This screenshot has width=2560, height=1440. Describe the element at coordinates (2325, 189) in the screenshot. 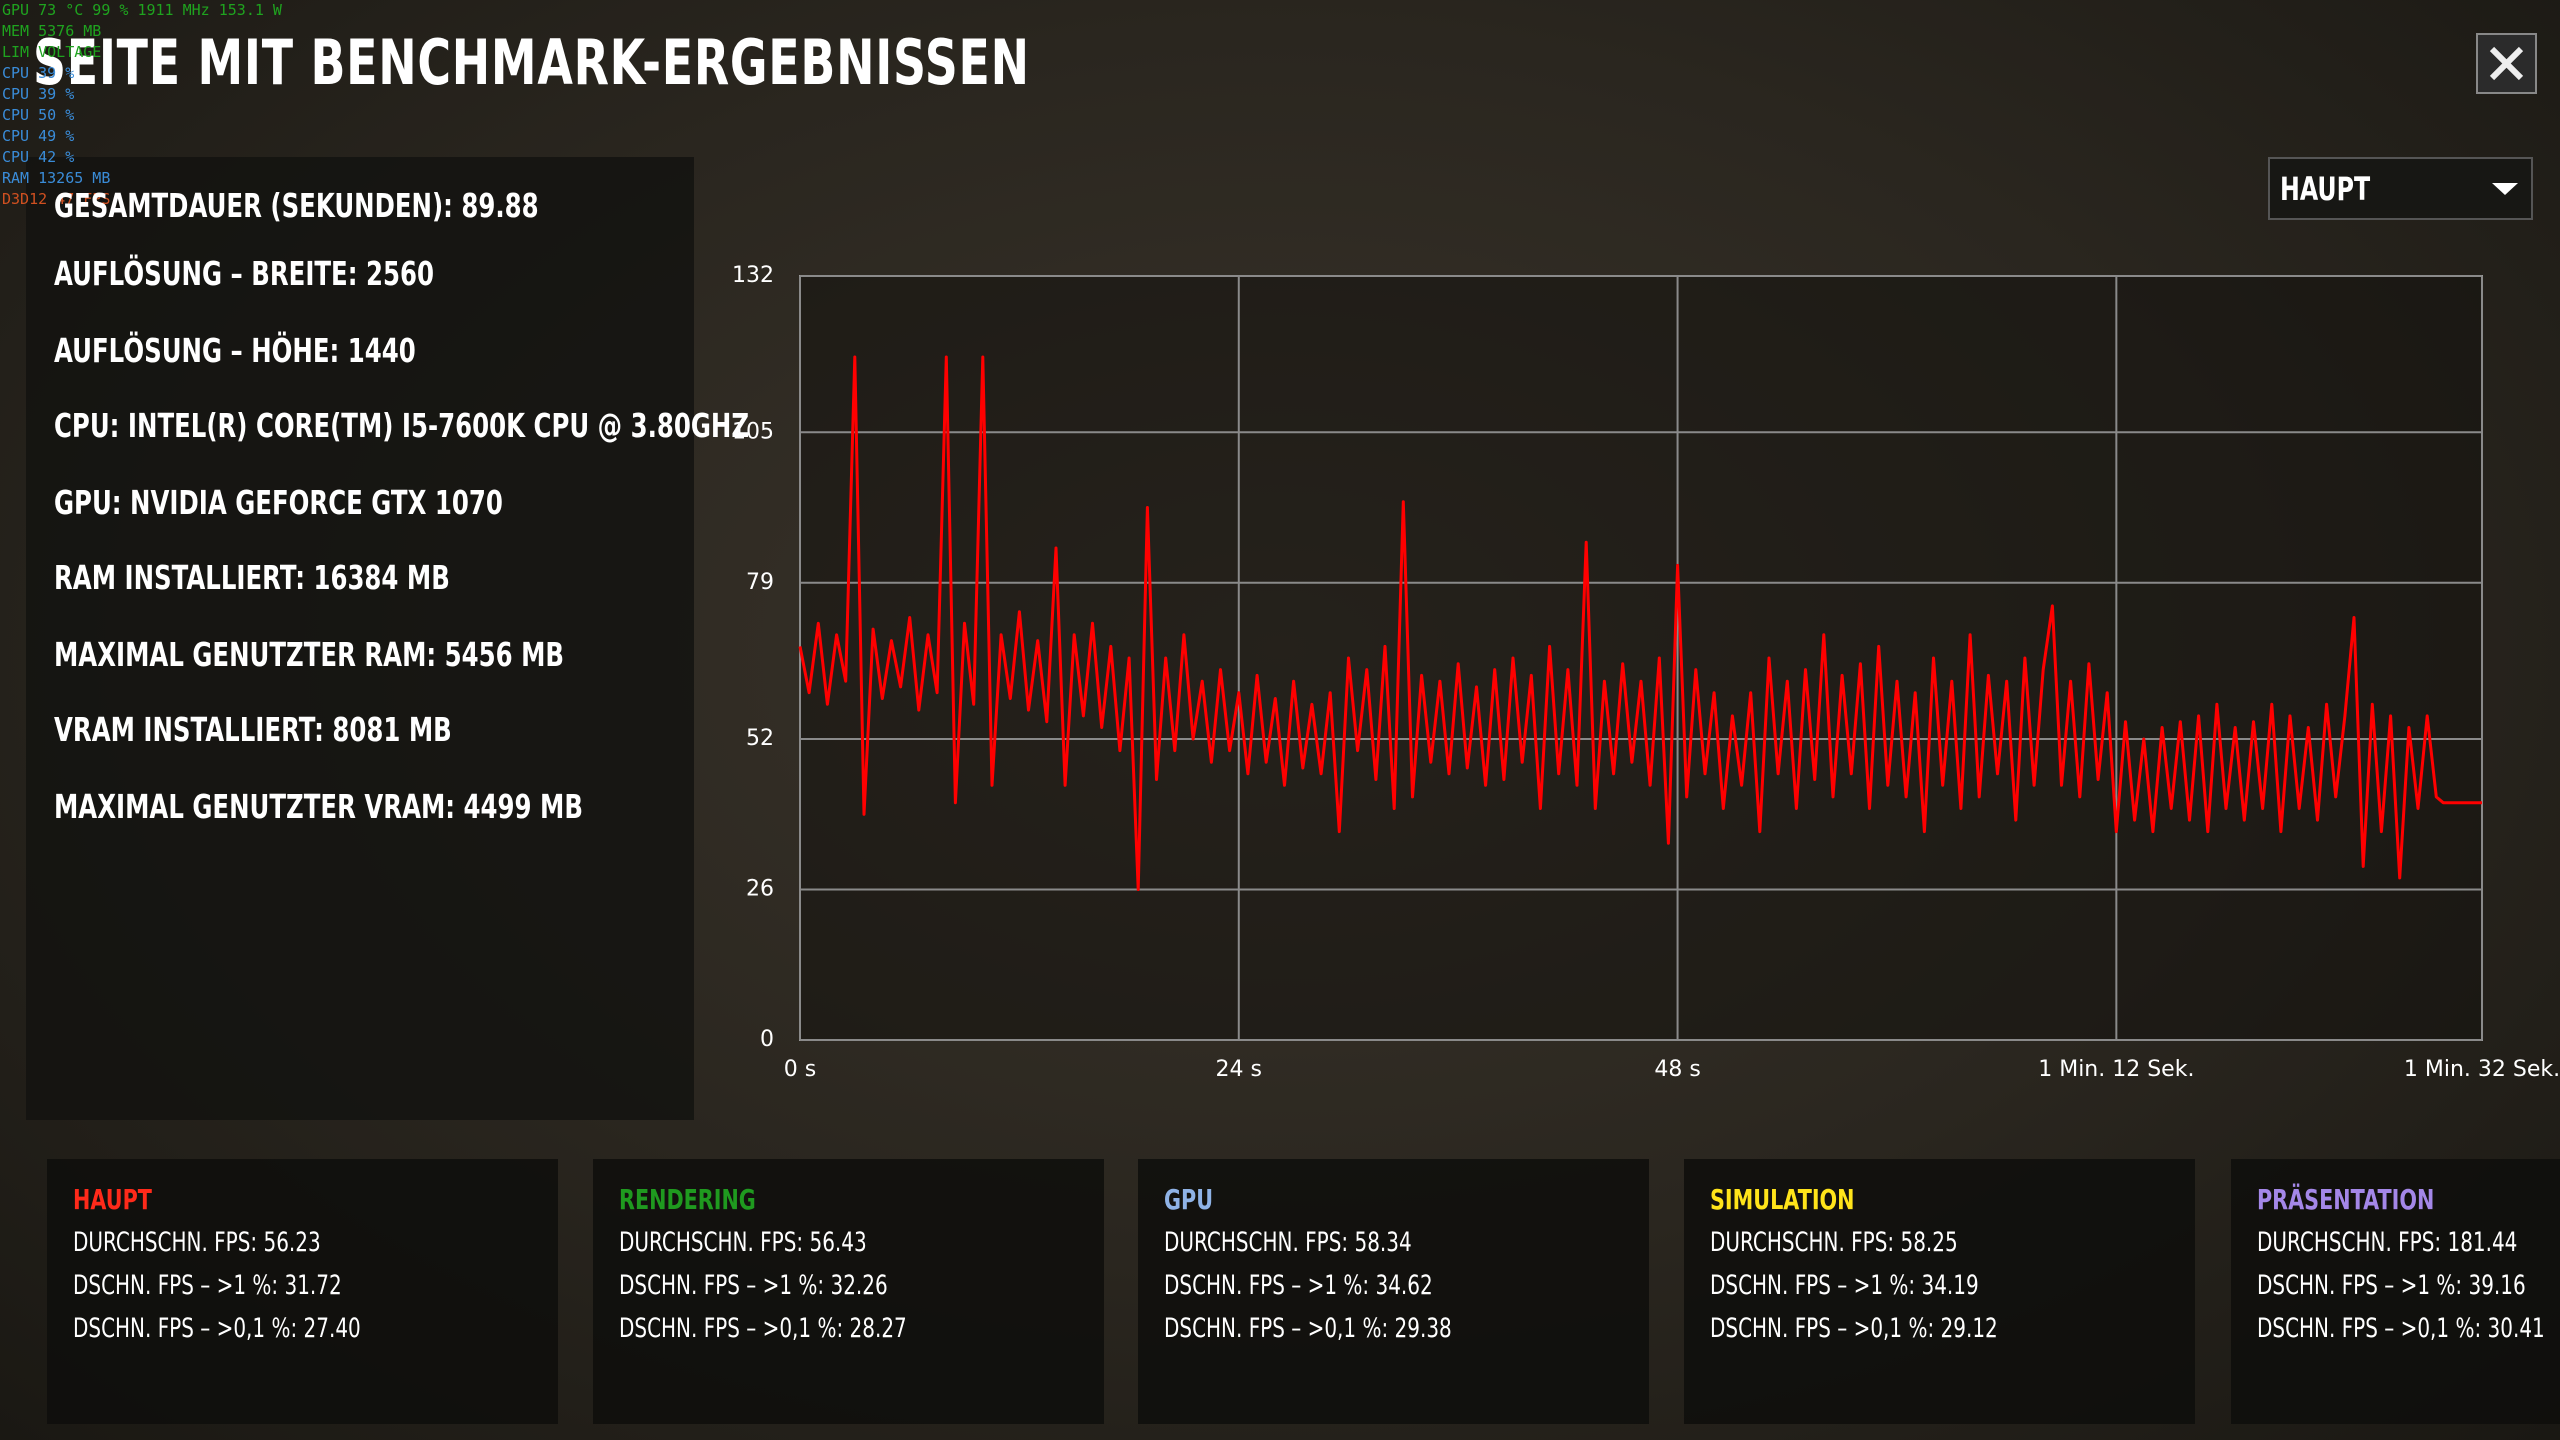

I see `dropdown-label: HAUPT` at that location.